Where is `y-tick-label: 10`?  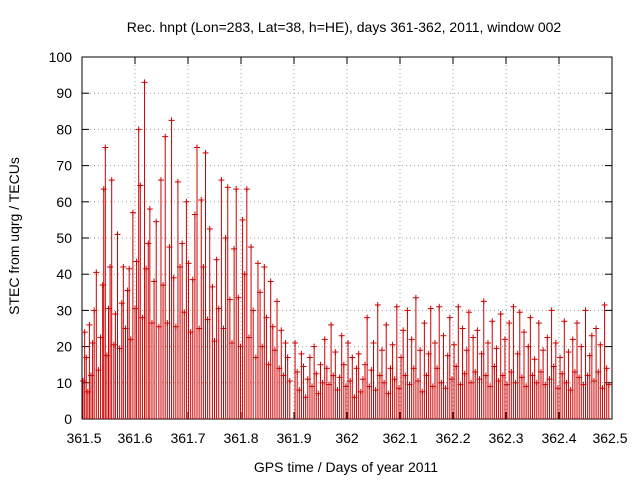 y-tick-label: 10 is located at coordinates (64, 383).